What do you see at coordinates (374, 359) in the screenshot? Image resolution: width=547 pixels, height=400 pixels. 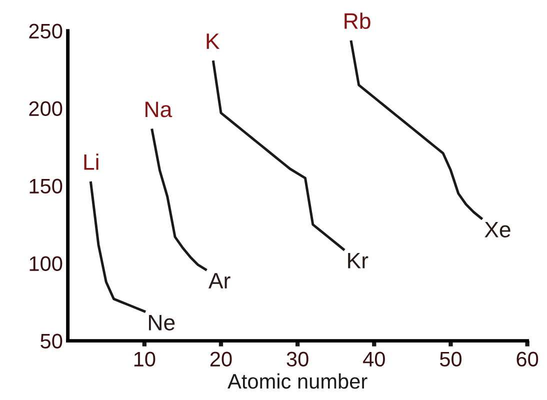 I see `x-tick-label: 40` at bounding box center [374, 359].